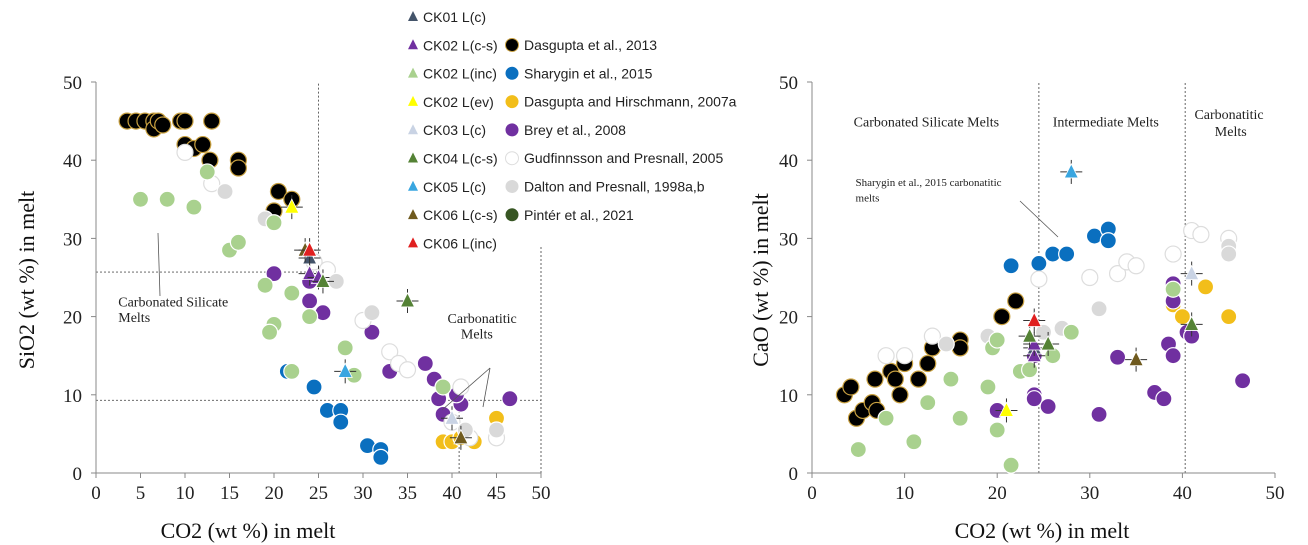 The image size is (1308, 545). I want to click on legend-label: CK02 L(c-s), so click(460, 45).